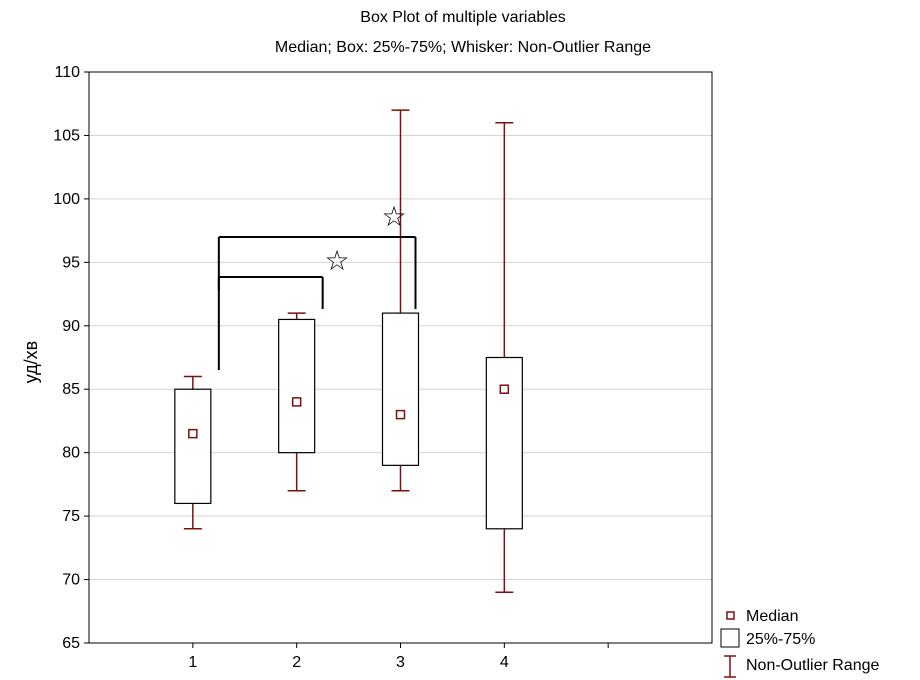  I want to click on x-tick-label: 3, so click(400, 662).